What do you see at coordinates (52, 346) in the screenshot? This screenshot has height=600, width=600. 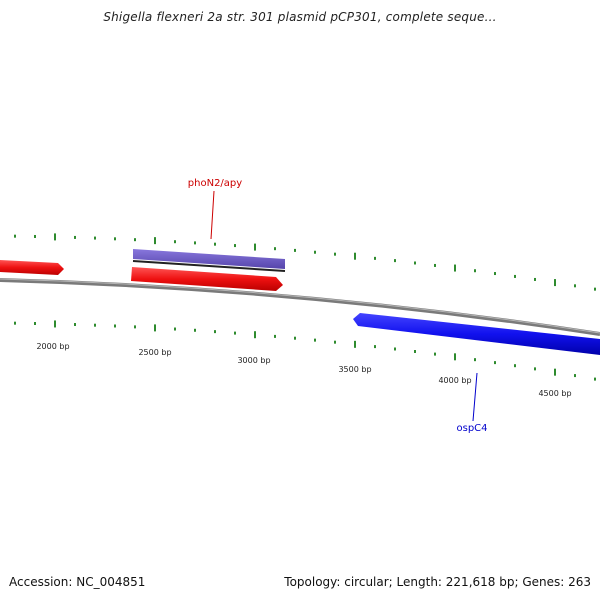 I see `scale-label-2000: 2000 bp` at bounding box center [52, 346].